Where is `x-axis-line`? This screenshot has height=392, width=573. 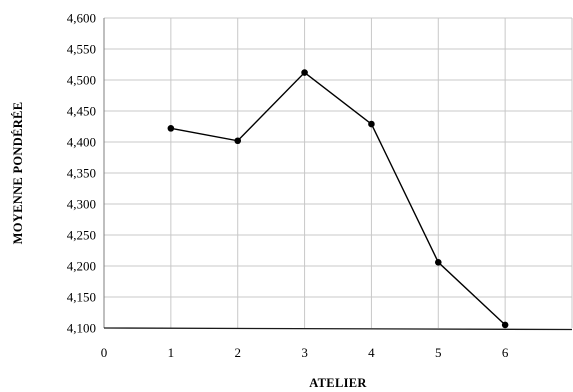 x-axis-line is located at coordinates (338, 329).